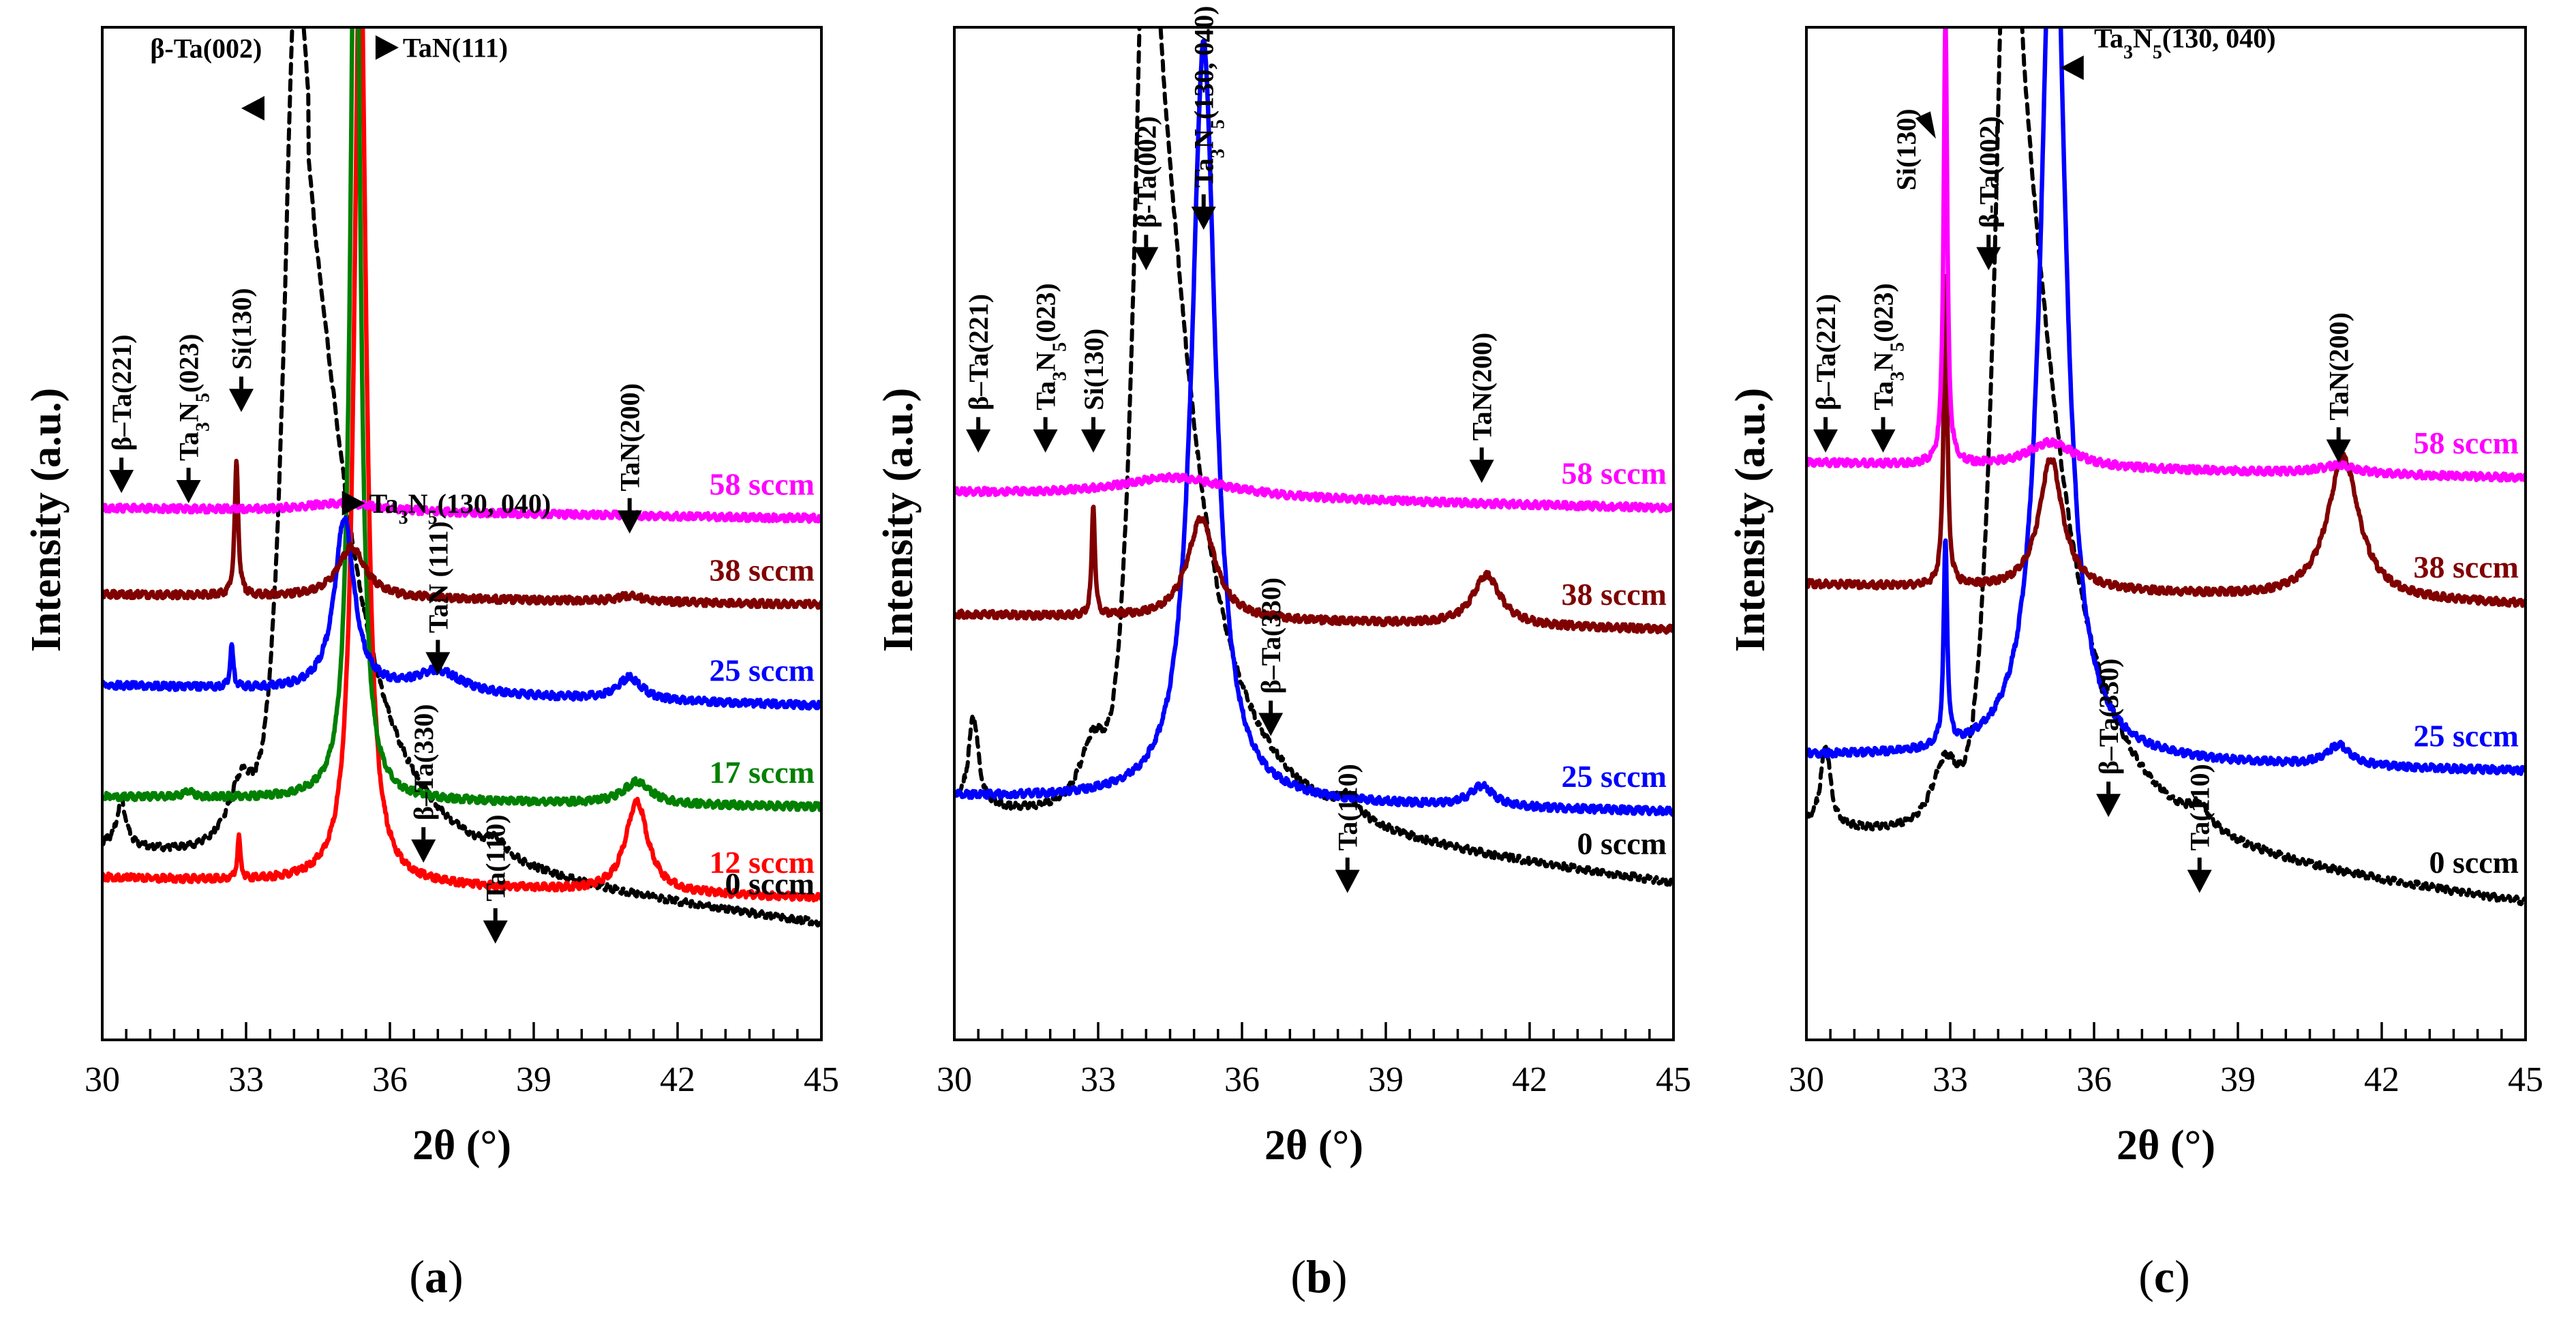 The image size is (2576, 1329). Describe the element at coordinates (2474, 862) in the screenshot. I see `series-label-0-sccm: 0 sccm` at that location.